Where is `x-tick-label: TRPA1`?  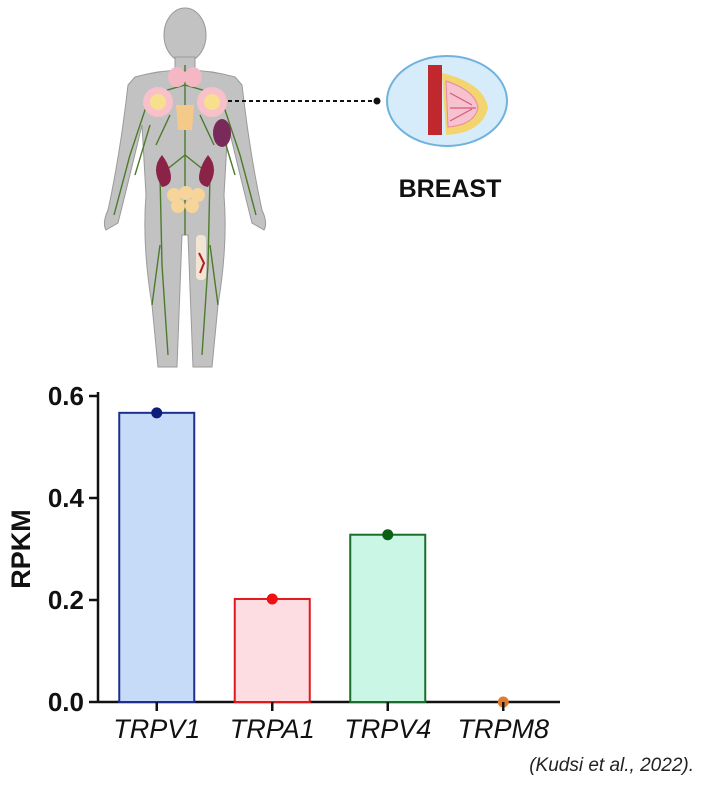
x-tick-label: TRPA1 is located at coordinates (272, 729).